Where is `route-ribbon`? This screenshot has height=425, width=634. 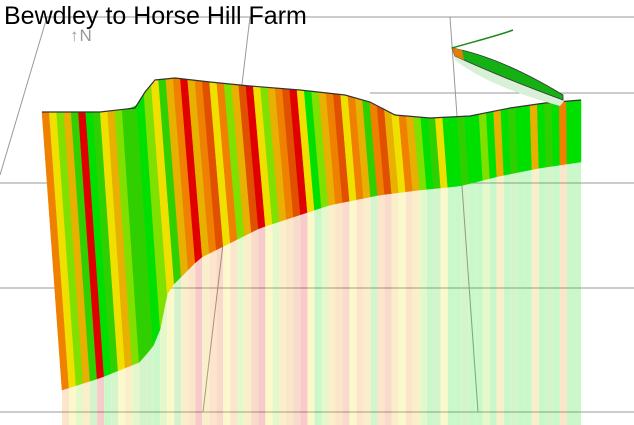 route-ribbon is located at coordinates (507, 74).